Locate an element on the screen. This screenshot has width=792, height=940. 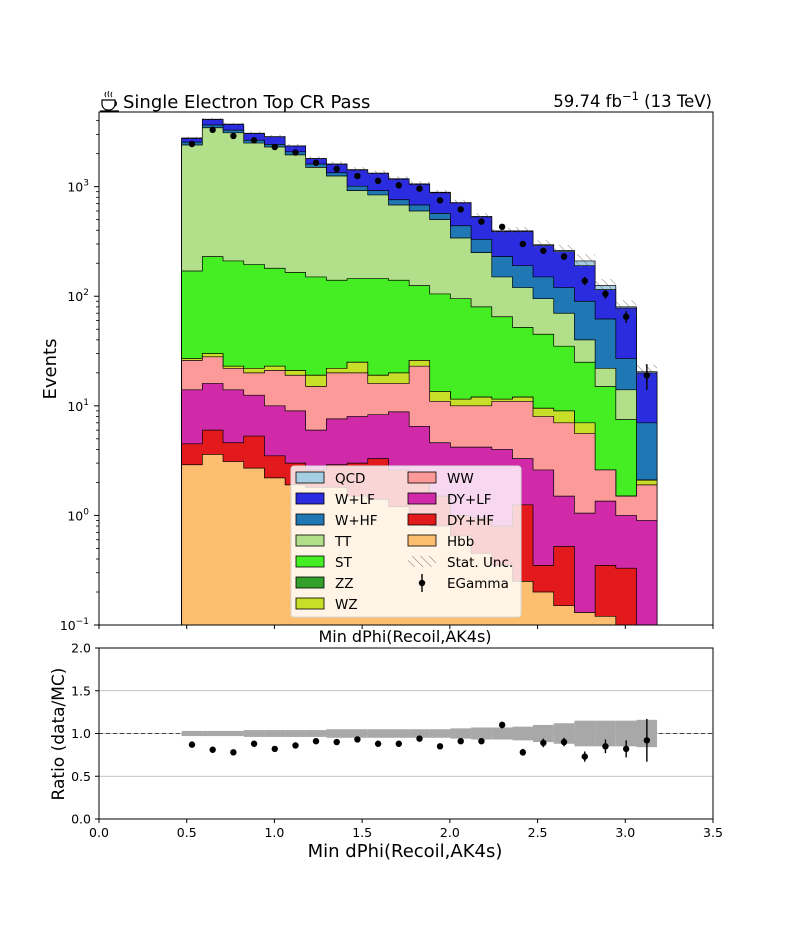
legend-swatch-st is located at coordinates (310, 561).